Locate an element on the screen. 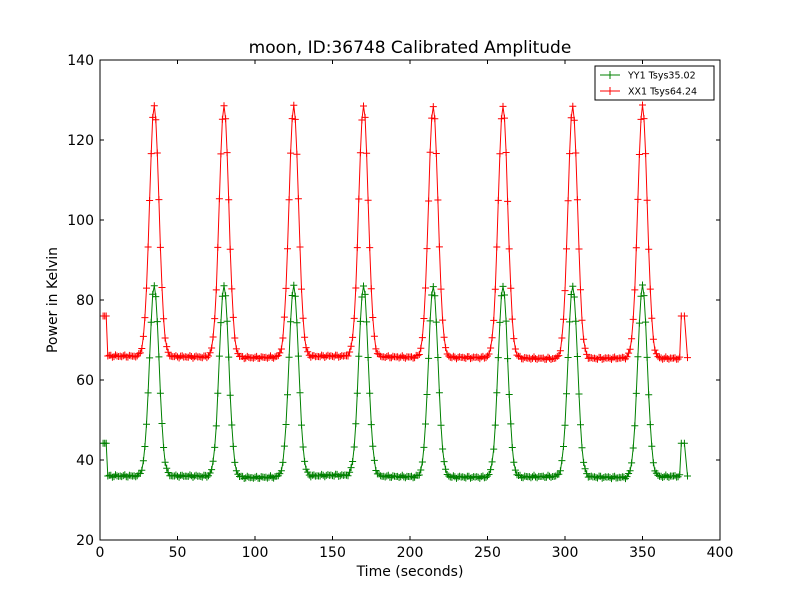  legend-box is located at coordinates (654, 83).